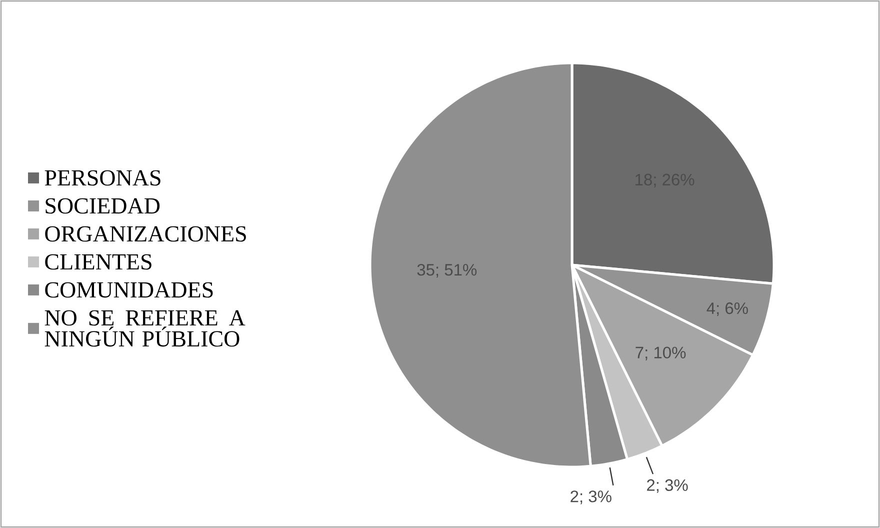 This screenshot has height=528, width=880. What do you see at coordinates (145, 328) in the screenshot?
I see `legend-label: NO SE REFIERE A NINGÚN PÚBLICO` at bounding box center [145, 328].